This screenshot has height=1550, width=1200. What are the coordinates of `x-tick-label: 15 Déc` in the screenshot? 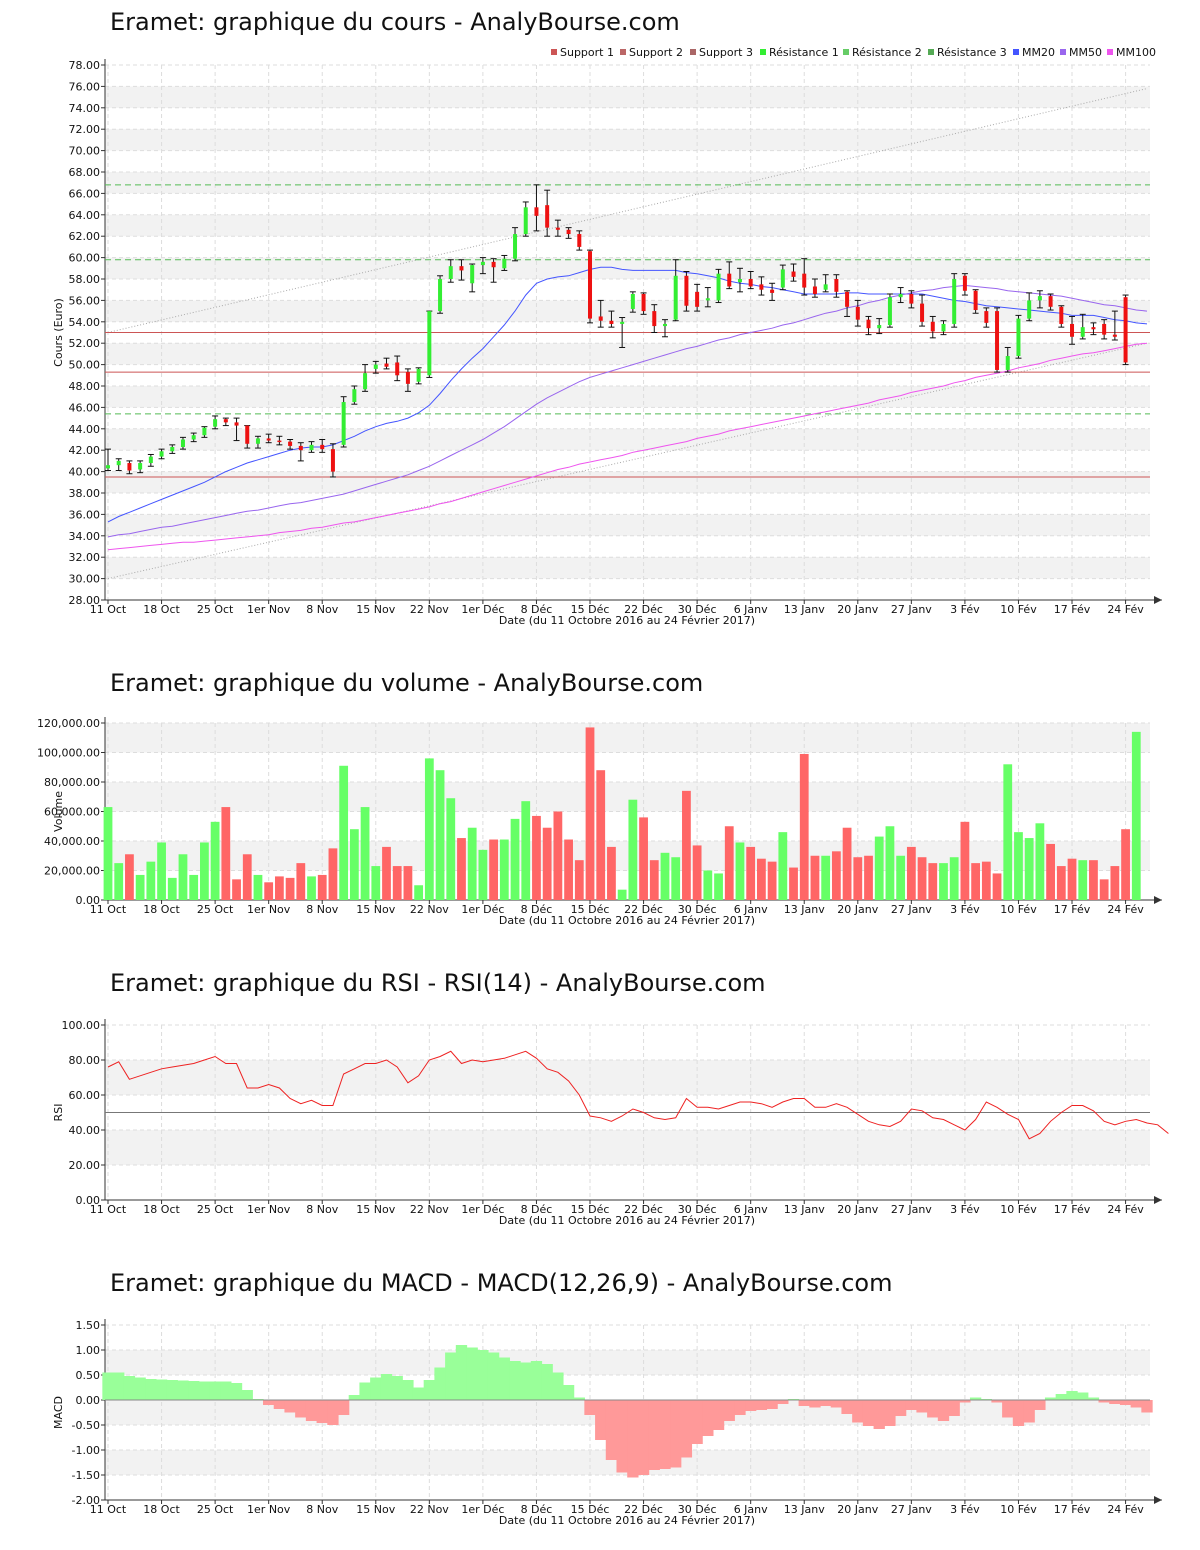 It's located at (590, 609).